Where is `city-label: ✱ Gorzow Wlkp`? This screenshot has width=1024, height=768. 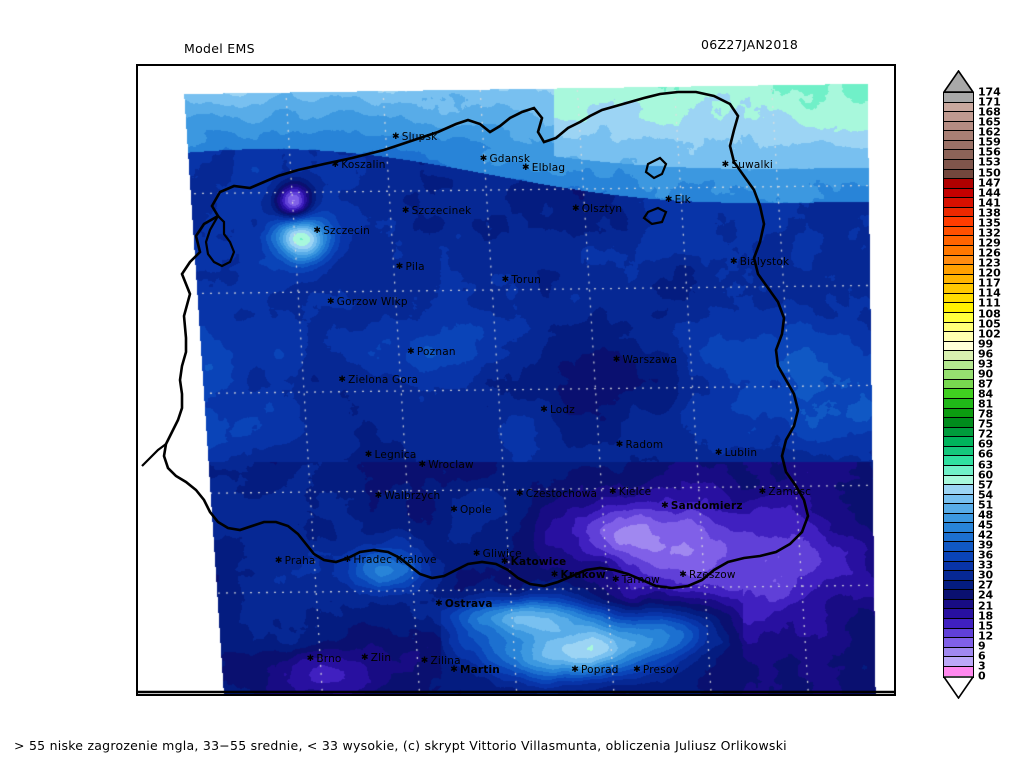
city-label: ✱ Gorzow Wlkp is located at coordinates (367, 302).